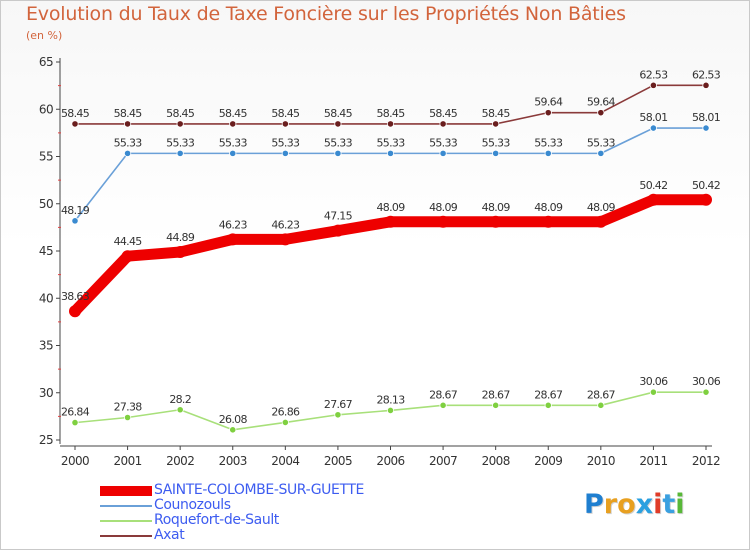  I want to click on data-label: 48.19, so click(75, 210).